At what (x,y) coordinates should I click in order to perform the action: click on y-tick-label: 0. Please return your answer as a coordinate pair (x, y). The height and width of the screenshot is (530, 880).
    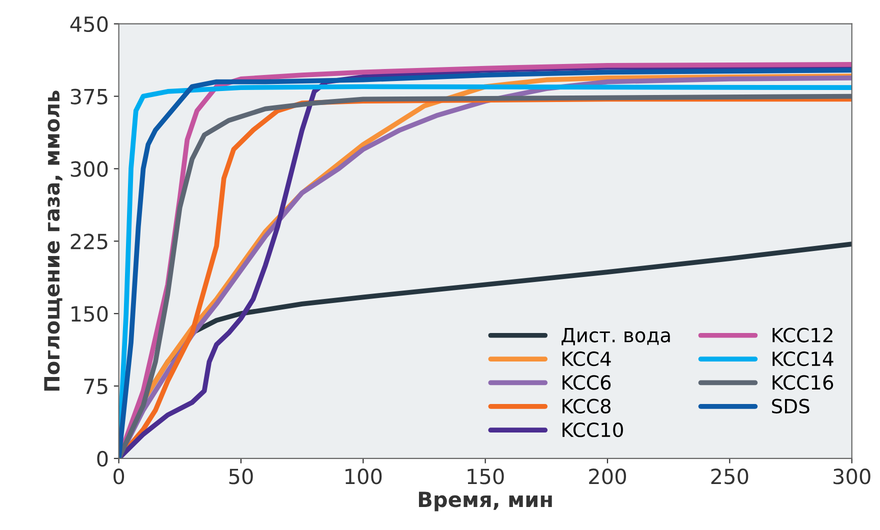
    Looking at the image, I should click on (102, 458).